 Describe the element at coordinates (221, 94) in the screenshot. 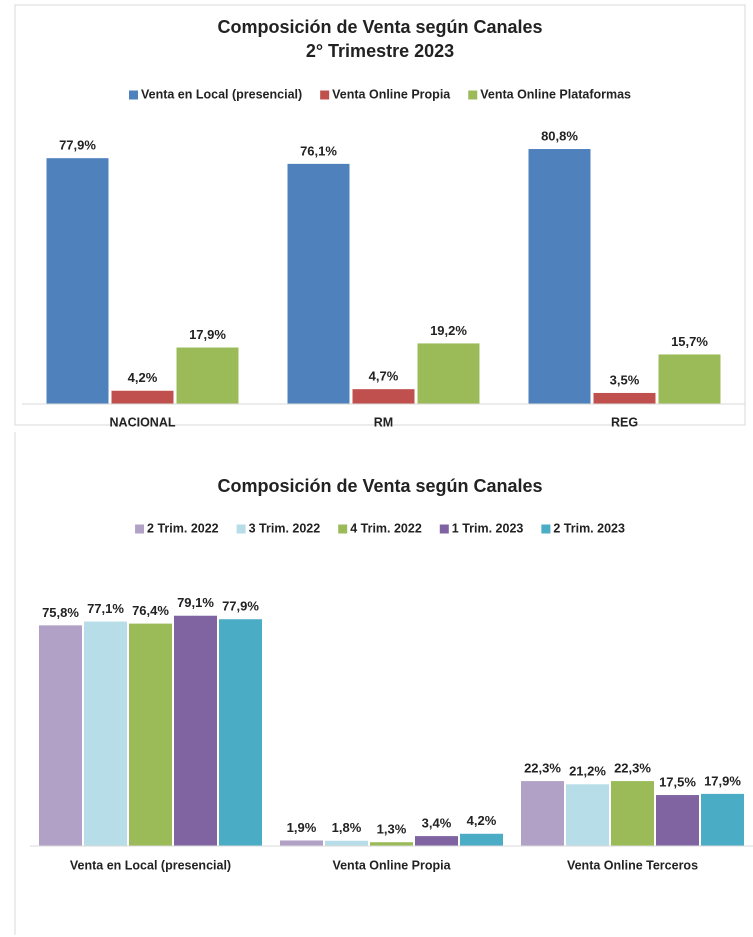

I see `legend-label: Venta en Local (presencial)` at that location.